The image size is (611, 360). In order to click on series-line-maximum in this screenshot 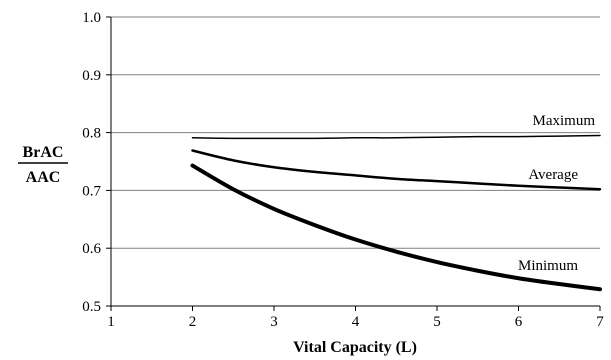, I will do `click(396, 137)`.